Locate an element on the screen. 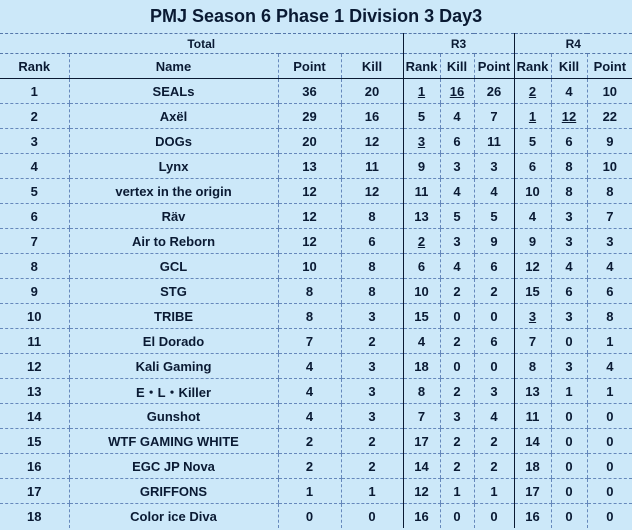  cell-name: Räv is located at coordinates (173, 216).